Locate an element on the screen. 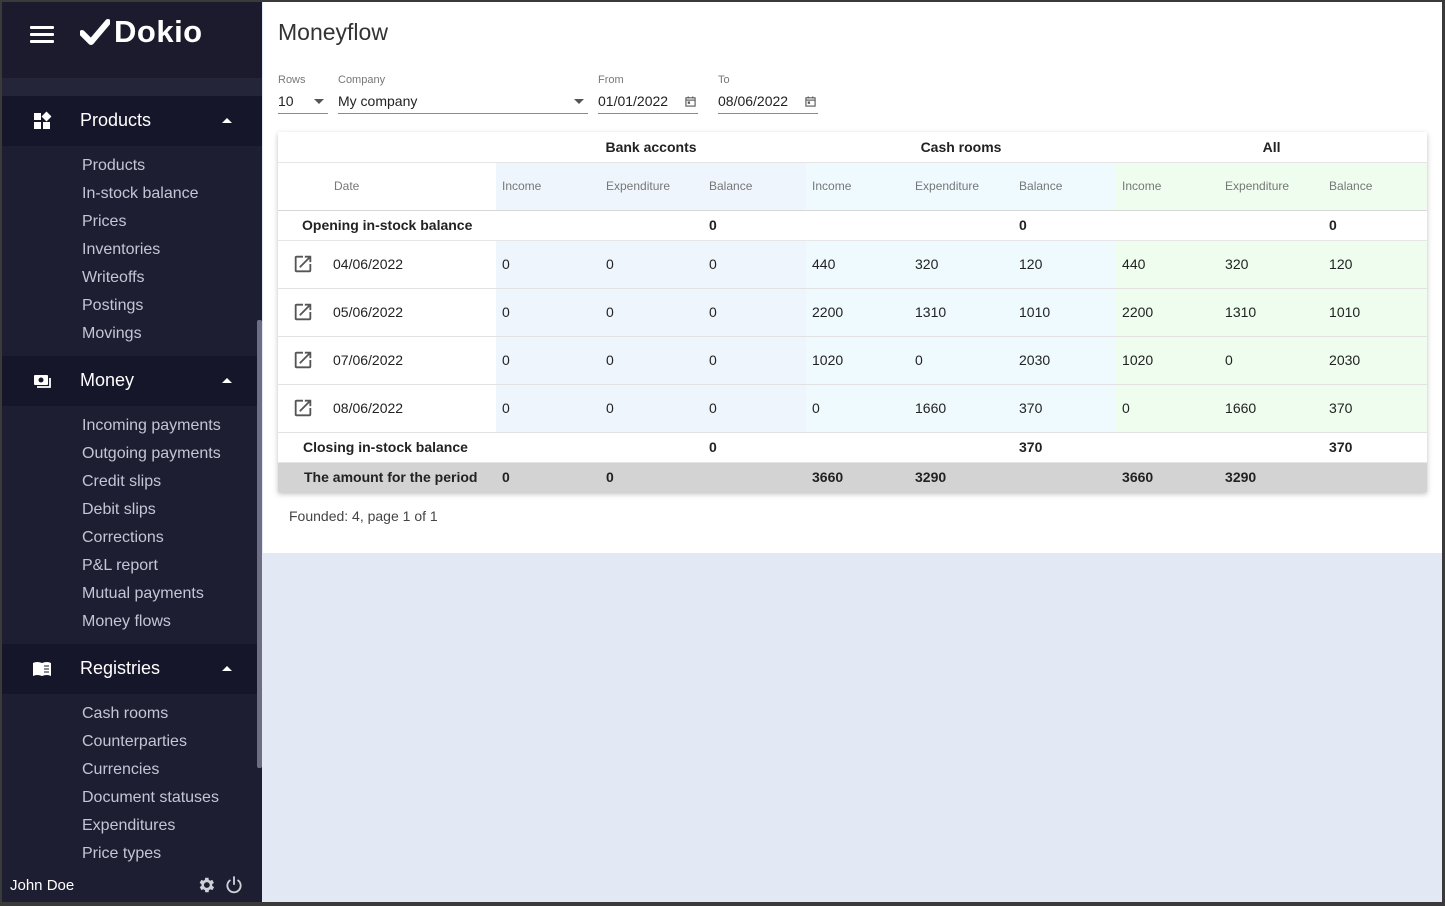  sidebar-item-expenditures: Expenditures is located at coordinates (129, 825).